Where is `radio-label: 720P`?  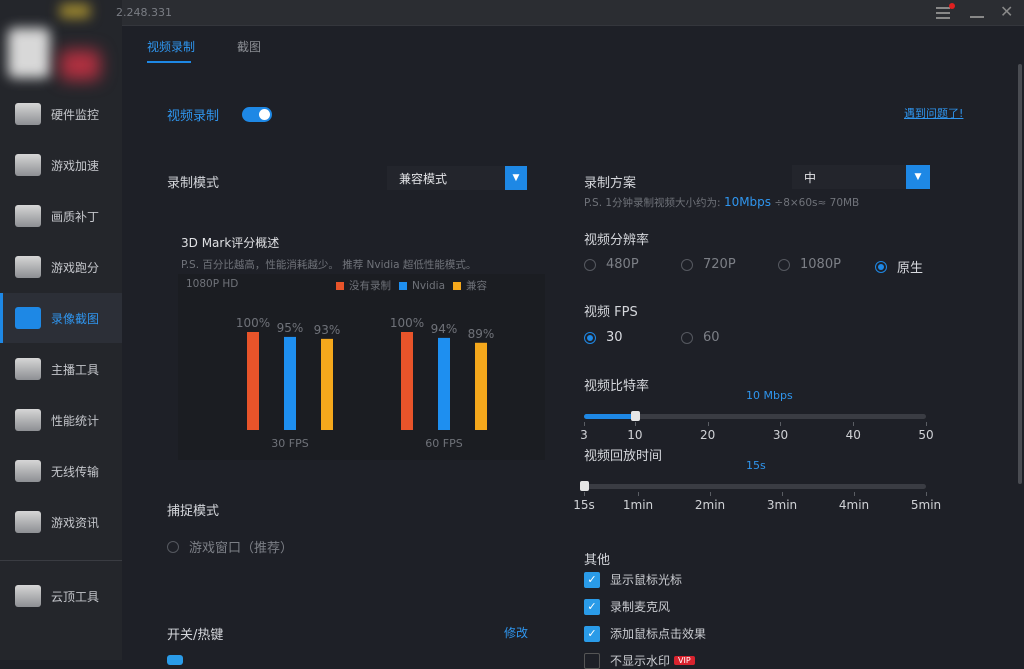
radio-label: 720P is located at coordinates (719, 264).